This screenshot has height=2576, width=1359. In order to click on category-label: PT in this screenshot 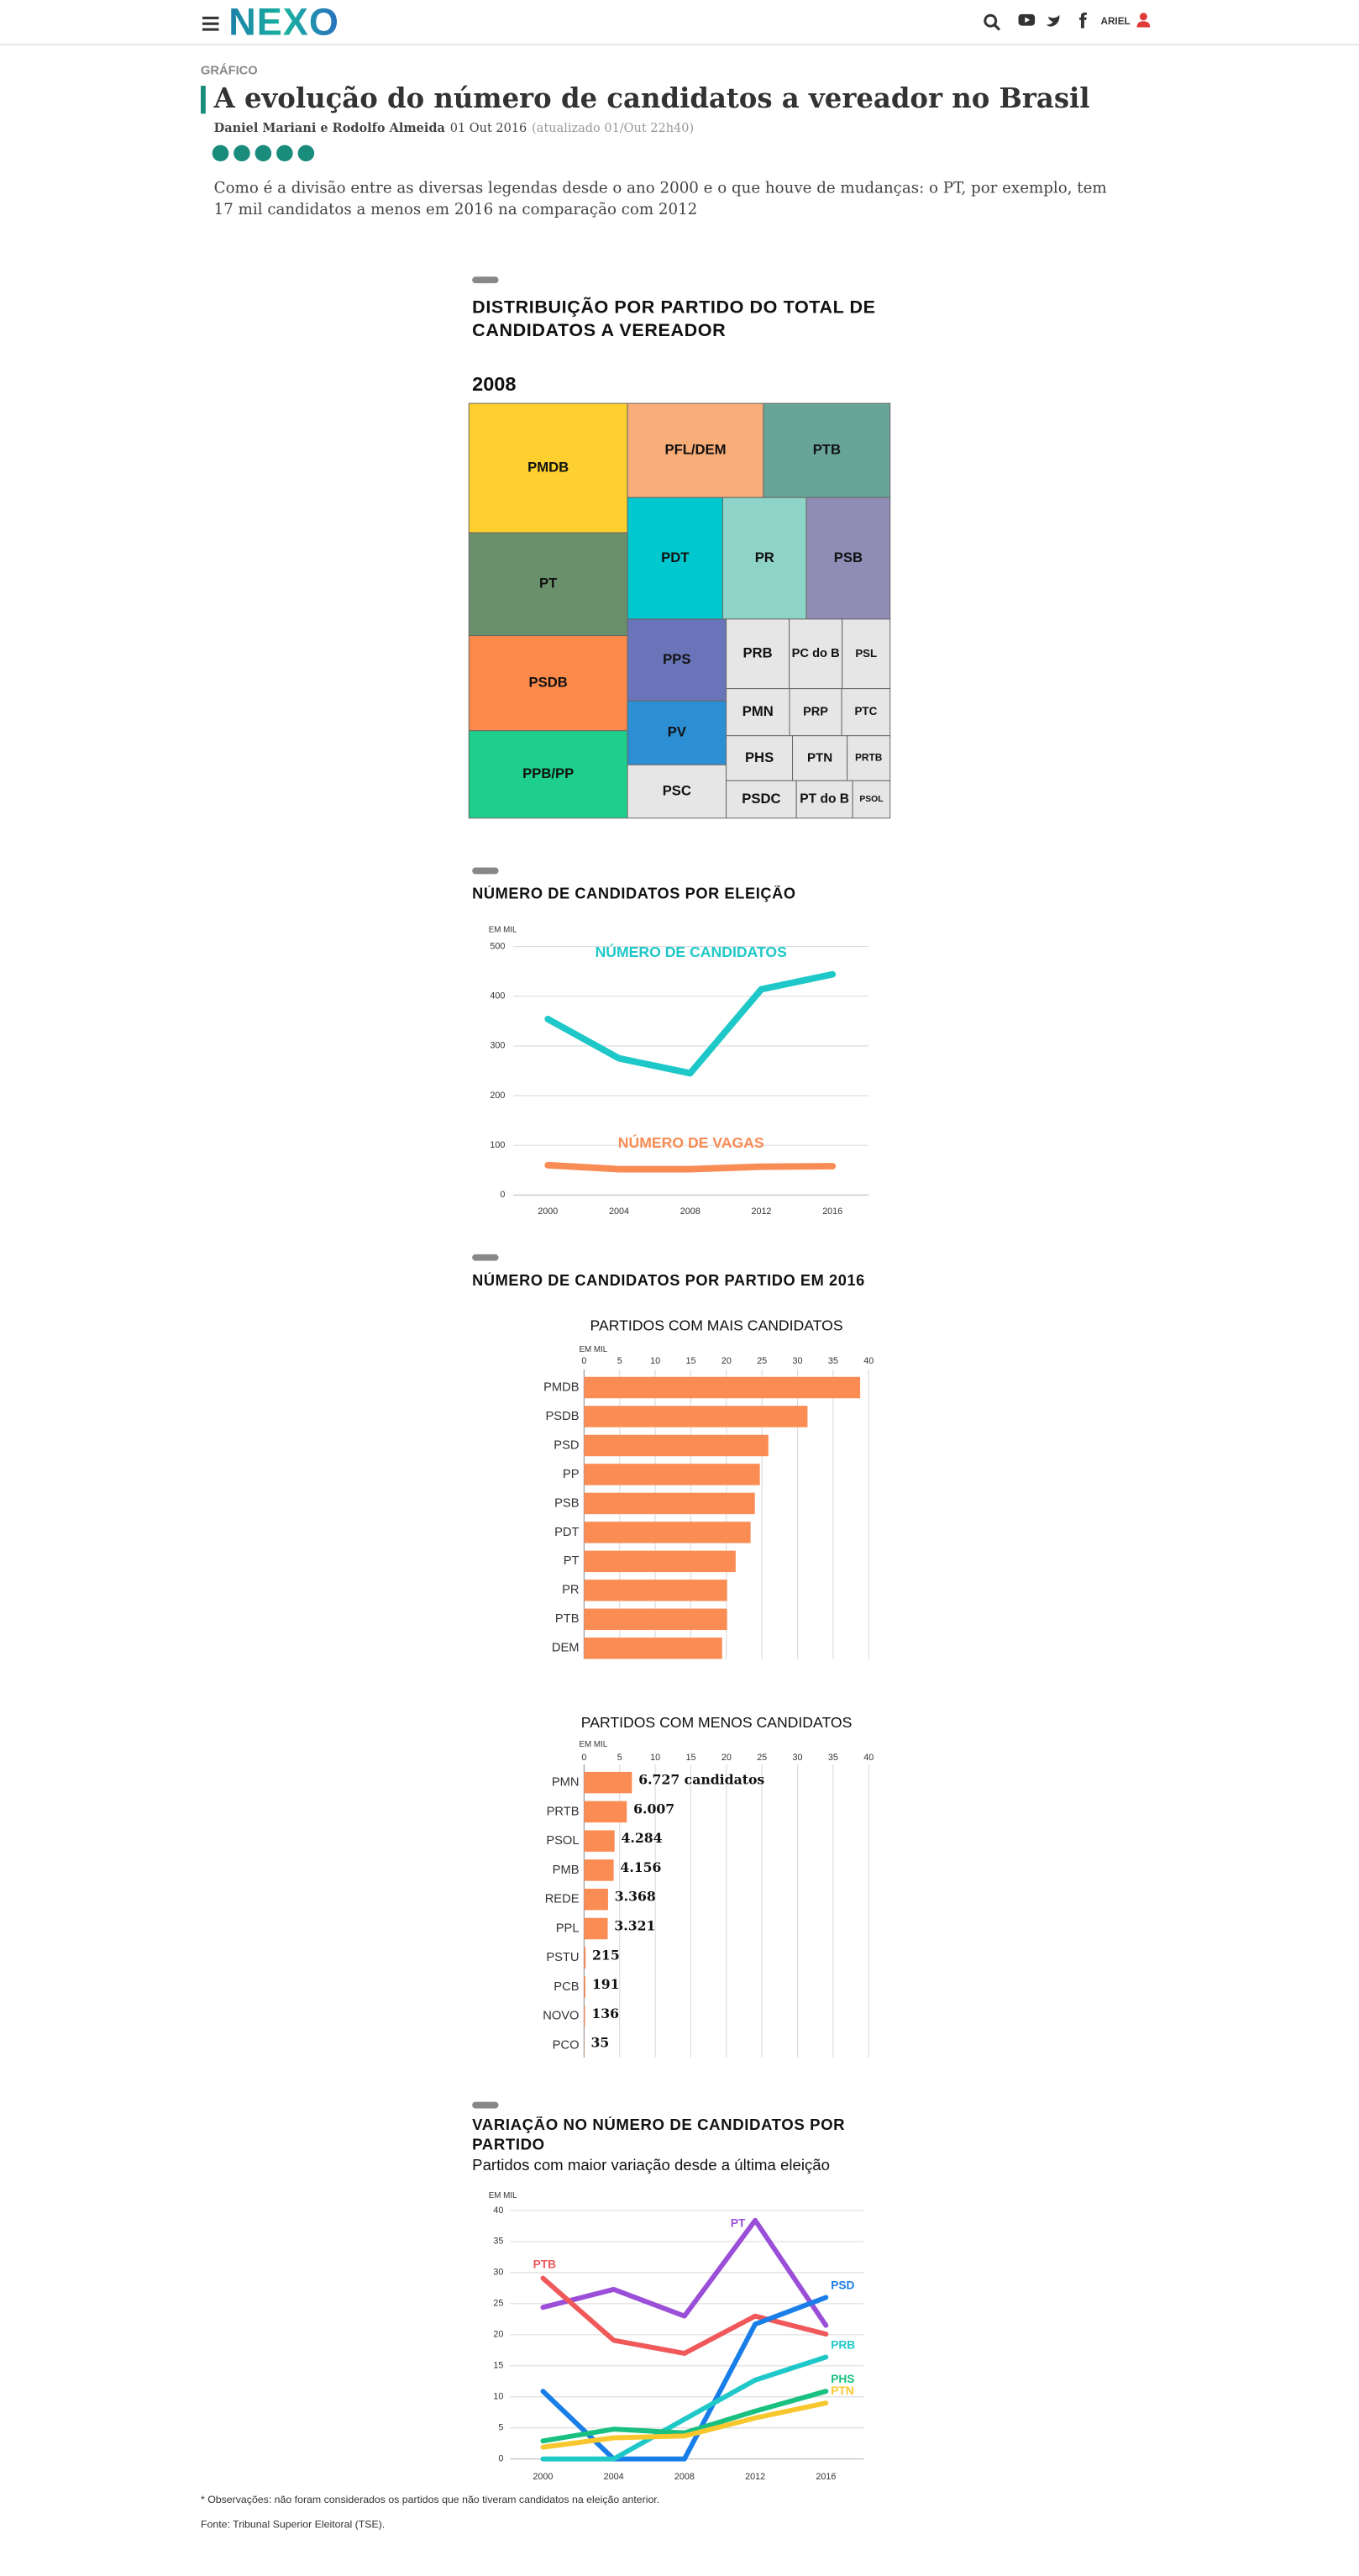, I will do `click(572, 1561)`.